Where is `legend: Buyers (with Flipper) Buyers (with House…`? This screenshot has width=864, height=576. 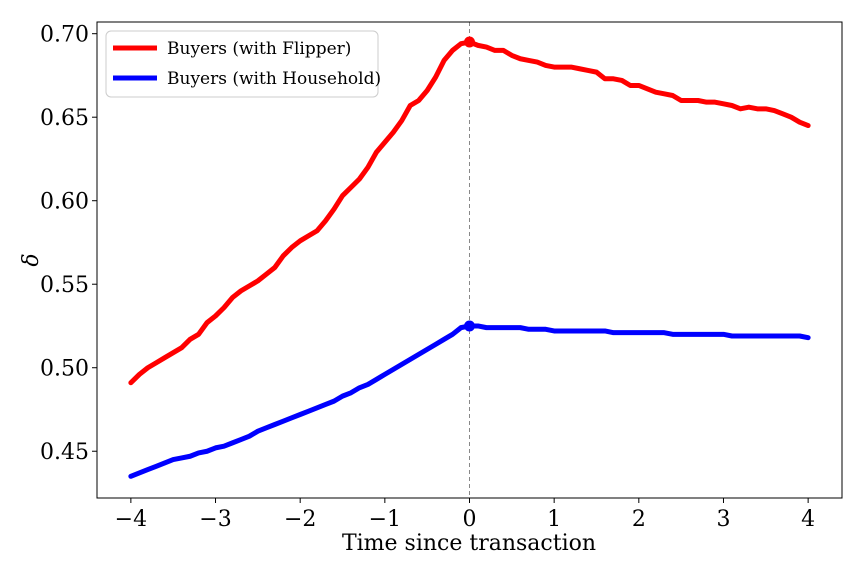
legend: Buyers (with Flipper) Buyers (with House… is located at coordinates (243, 64).